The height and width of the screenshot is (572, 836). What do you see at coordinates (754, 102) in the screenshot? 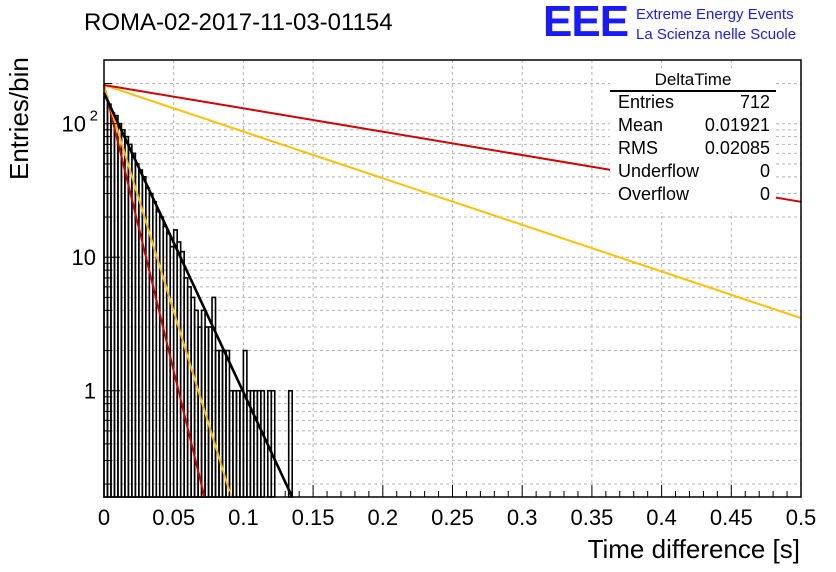
I see `stats-value: 712` at bounding box center [754, 102].